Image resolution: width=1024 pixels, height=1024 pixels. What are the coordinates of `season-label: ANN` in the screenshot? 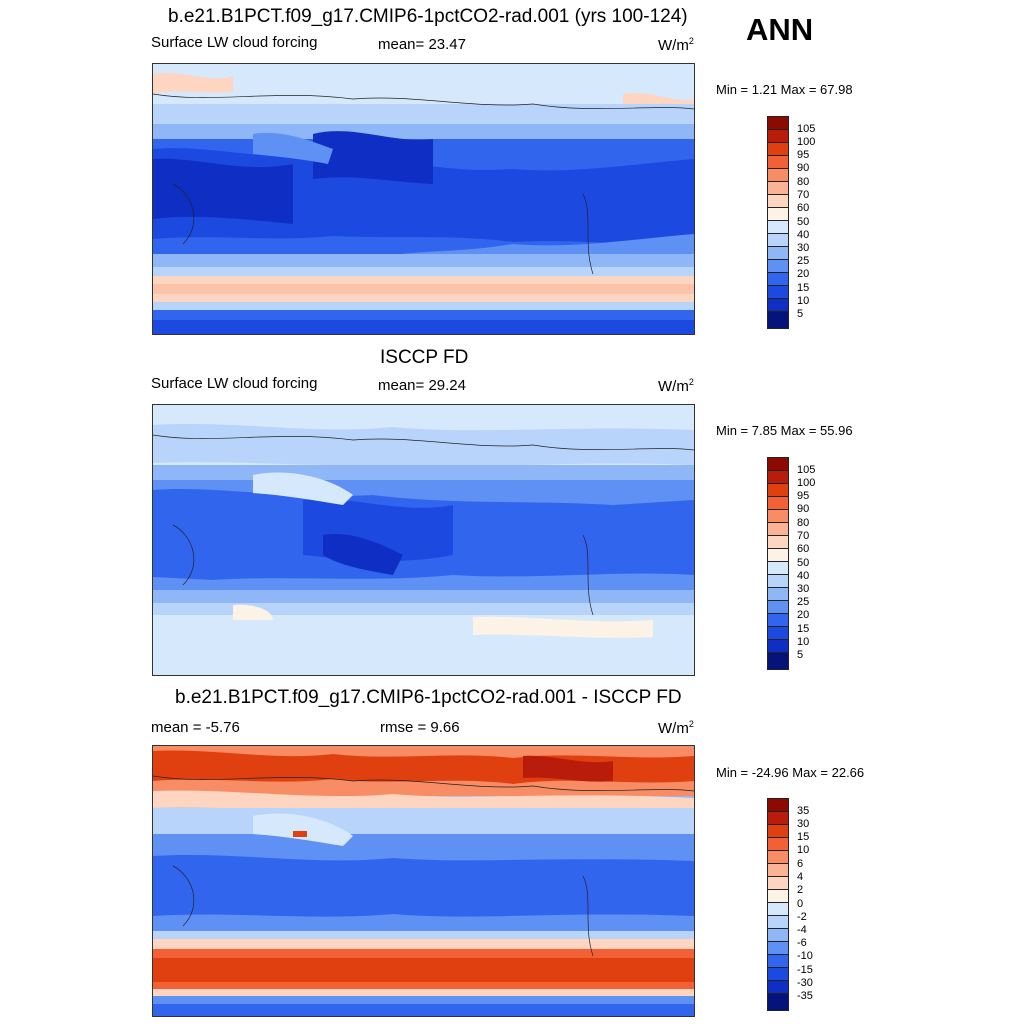 It's located at (780, 29).